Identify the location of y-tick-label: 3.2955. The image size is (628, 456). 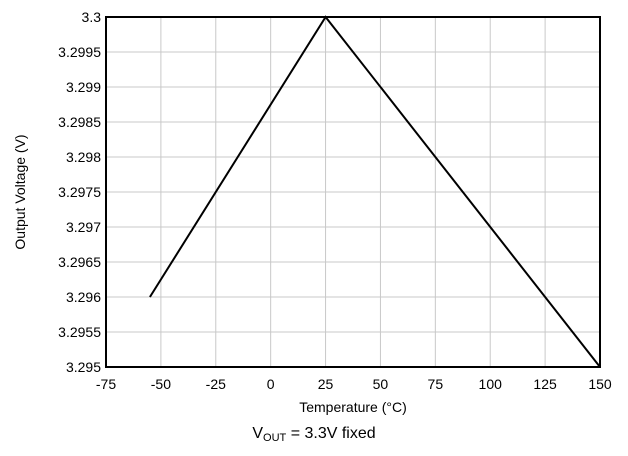
(79, 332).